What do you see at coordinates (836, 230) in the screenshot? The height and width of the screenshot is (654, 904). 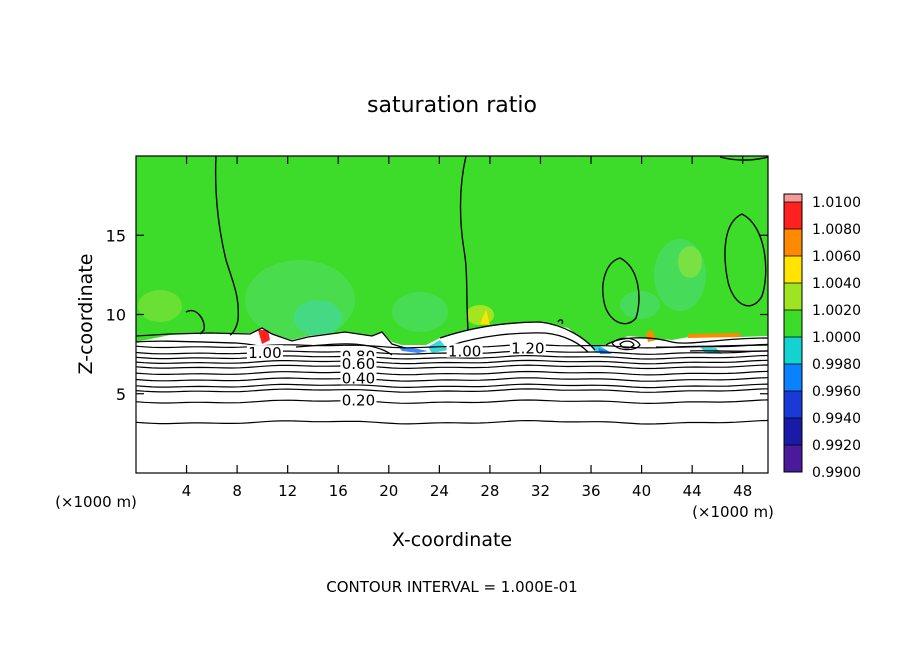 I see `colorbar-label: 1.0080` at bounding box center [836, 230].